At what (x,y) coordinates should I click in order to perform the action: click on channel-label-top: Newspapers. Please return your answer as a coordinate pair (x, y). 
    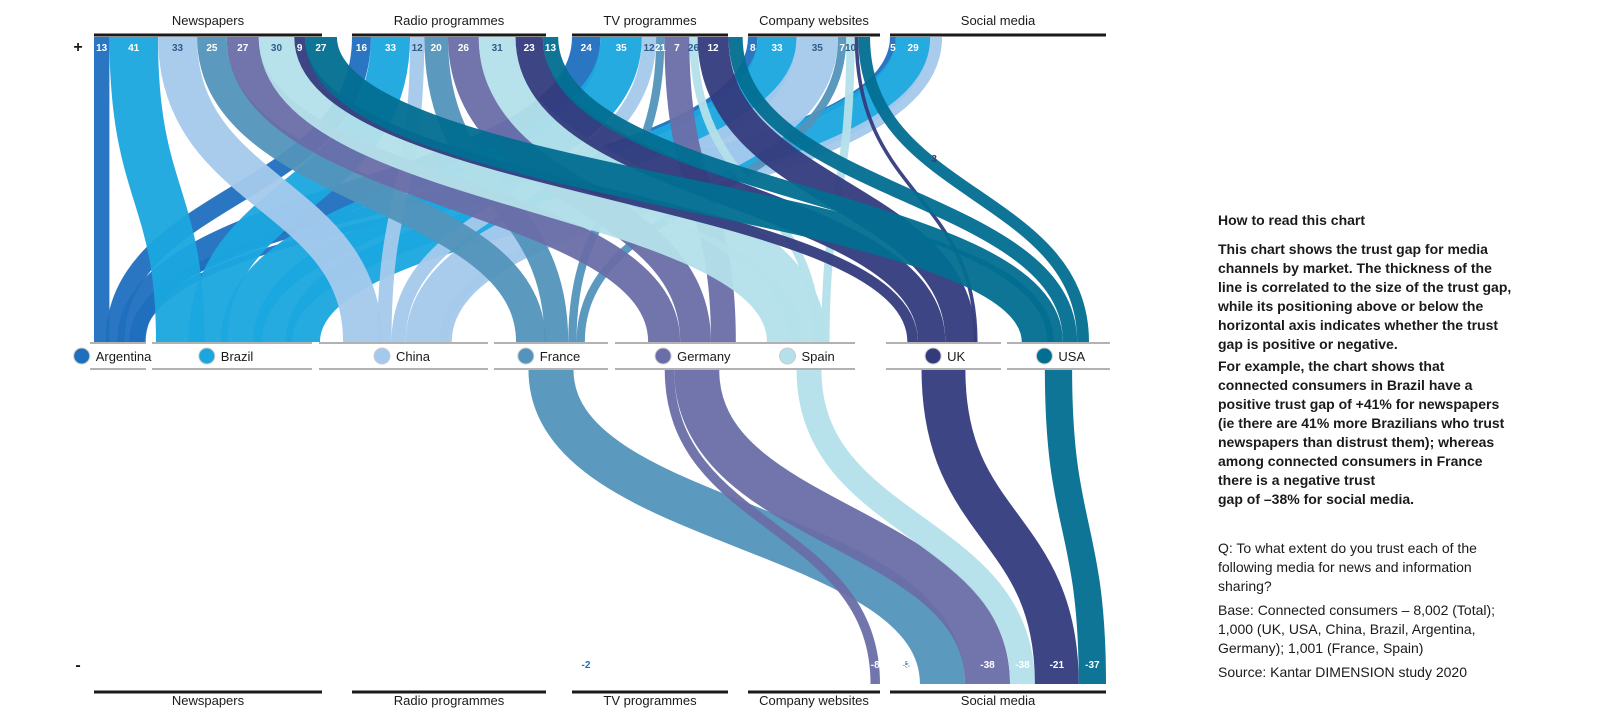
    Looking at the image, I should click on (208, 20).